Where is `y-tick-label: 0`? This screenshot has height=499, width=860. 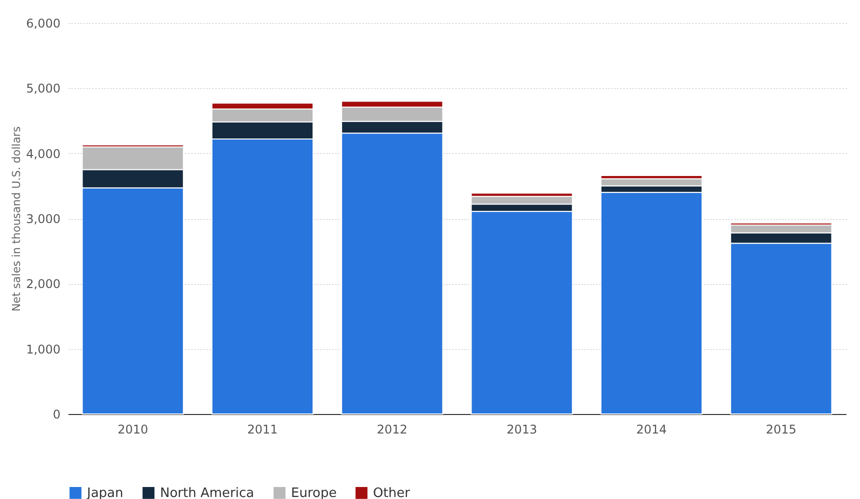
y-tick-label: 0 is located at coordinates (56, 415).